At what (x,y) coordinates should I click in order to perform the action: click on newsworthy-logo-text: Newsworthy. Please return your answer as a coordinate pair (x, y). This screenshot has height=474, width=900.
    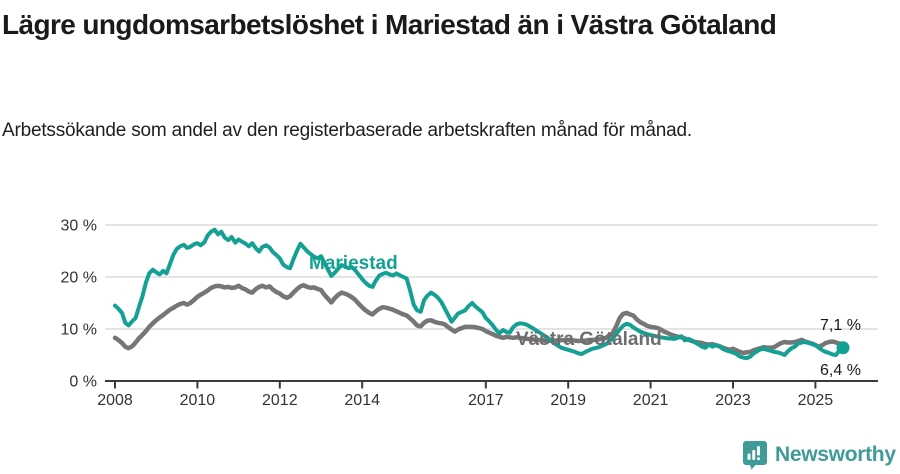
    Looking at the image, I should click on (835, 454).